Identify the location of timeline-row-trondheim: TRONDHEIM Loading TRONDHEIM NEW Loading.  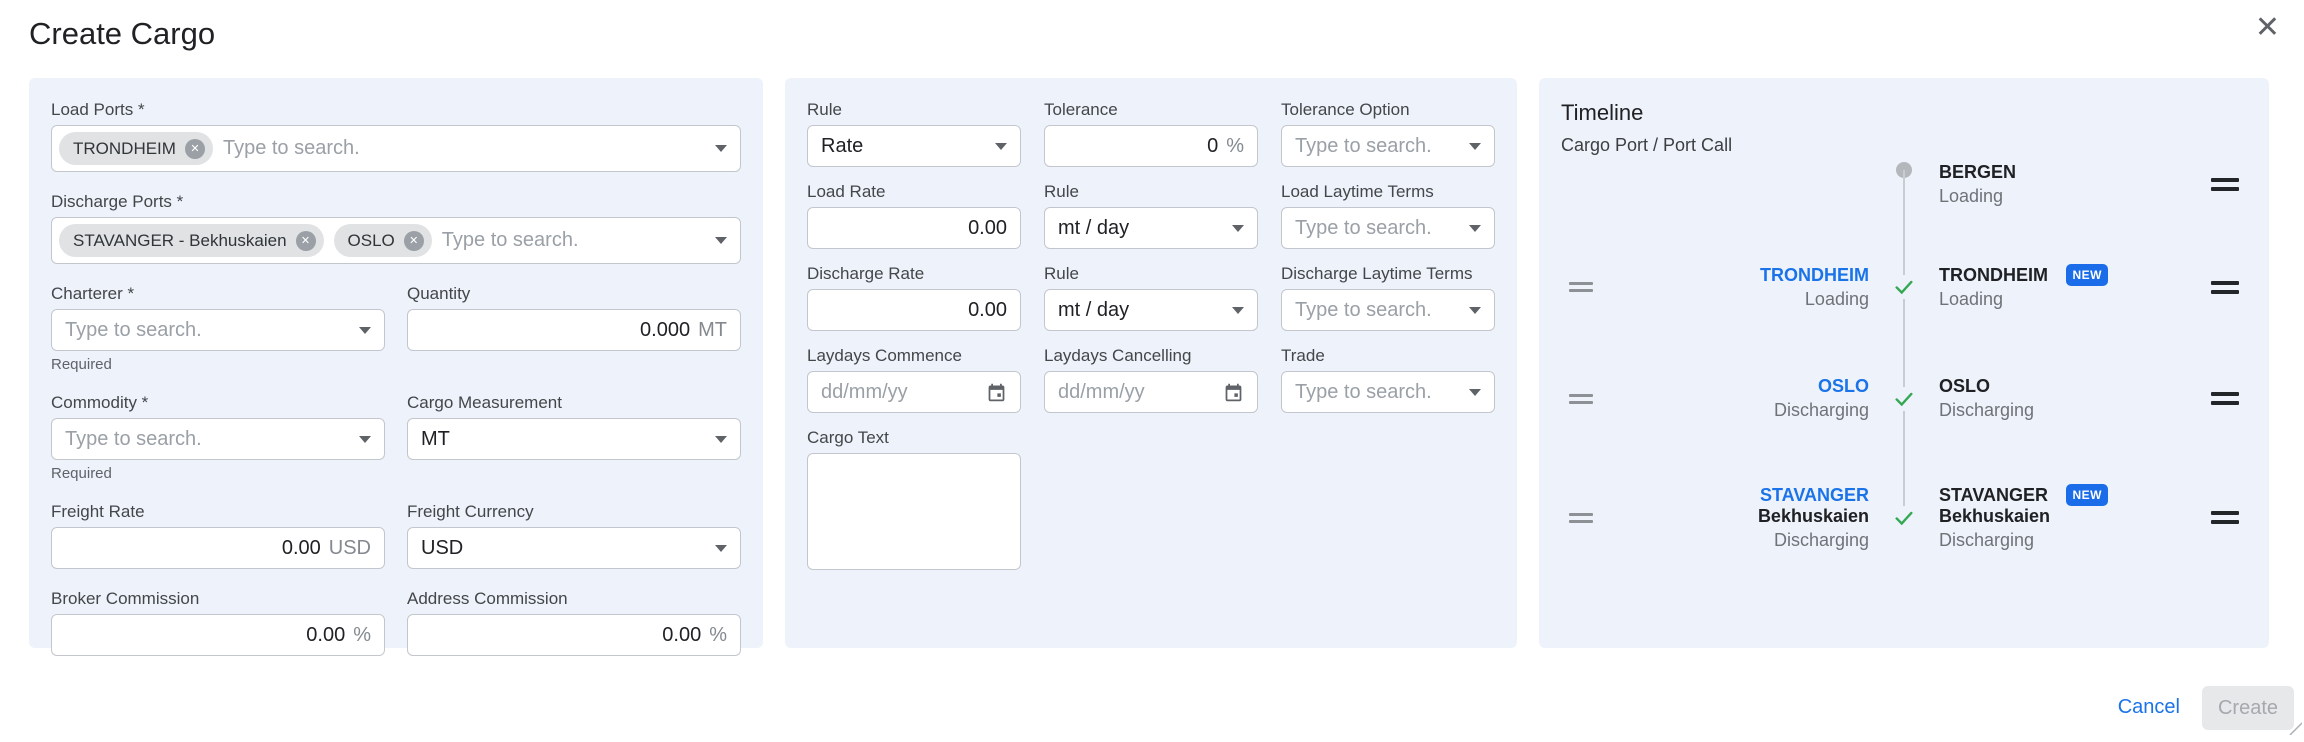
(1904, 287).